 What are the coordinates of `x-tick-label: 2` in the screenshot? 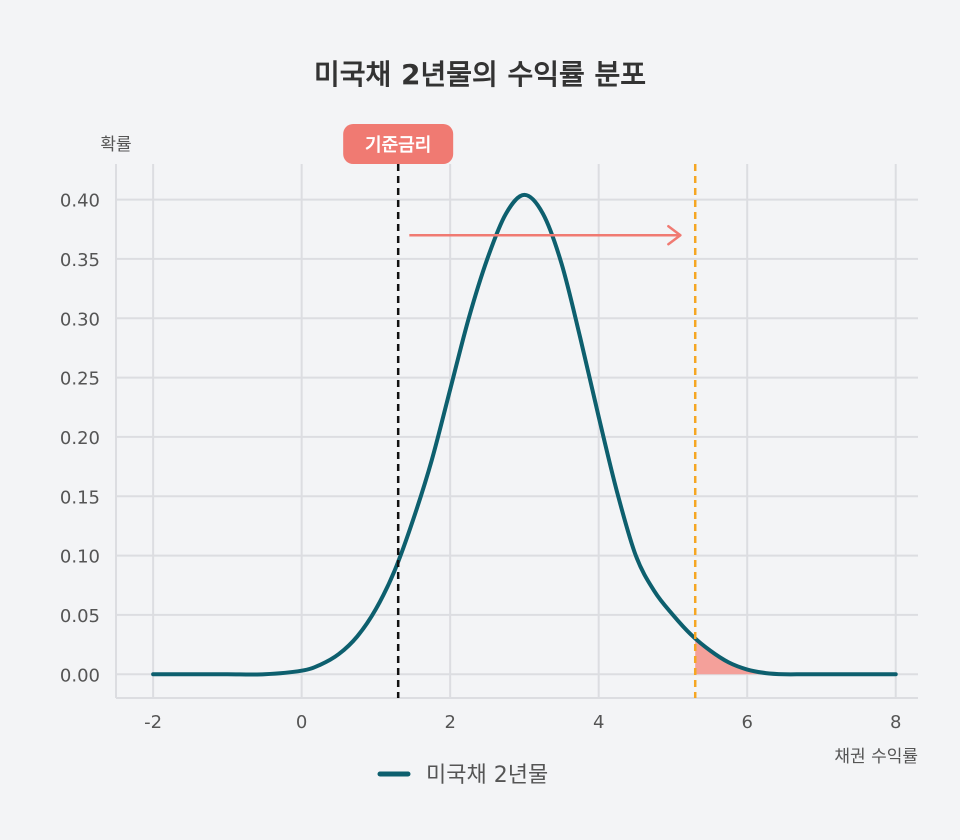 It's located at (449, 722).